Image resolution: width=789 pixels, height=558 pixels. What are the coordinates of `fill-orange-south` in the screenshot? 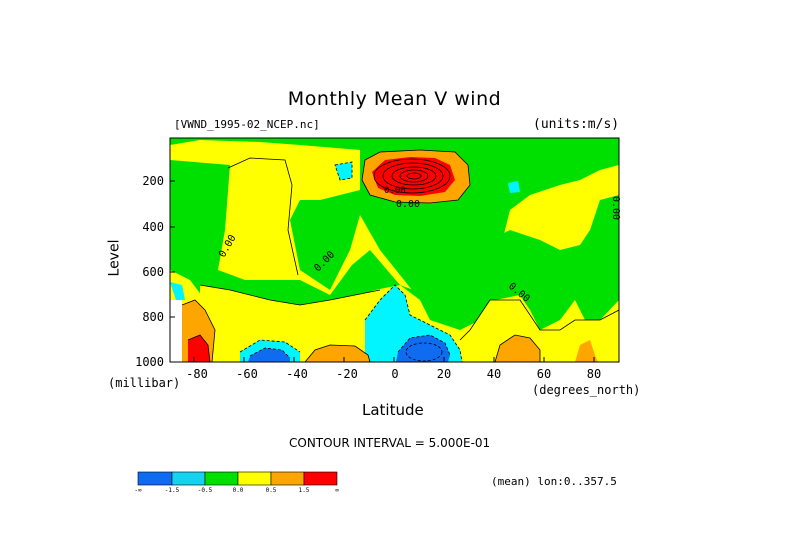 It's located at (337, 353).